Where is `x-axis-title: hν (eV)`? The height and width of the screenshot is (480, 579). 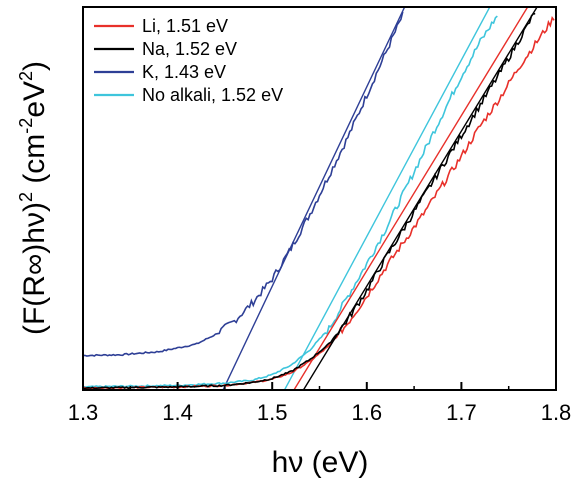
x-axis-title: hν (eV) is located at coordinates (320, 462).